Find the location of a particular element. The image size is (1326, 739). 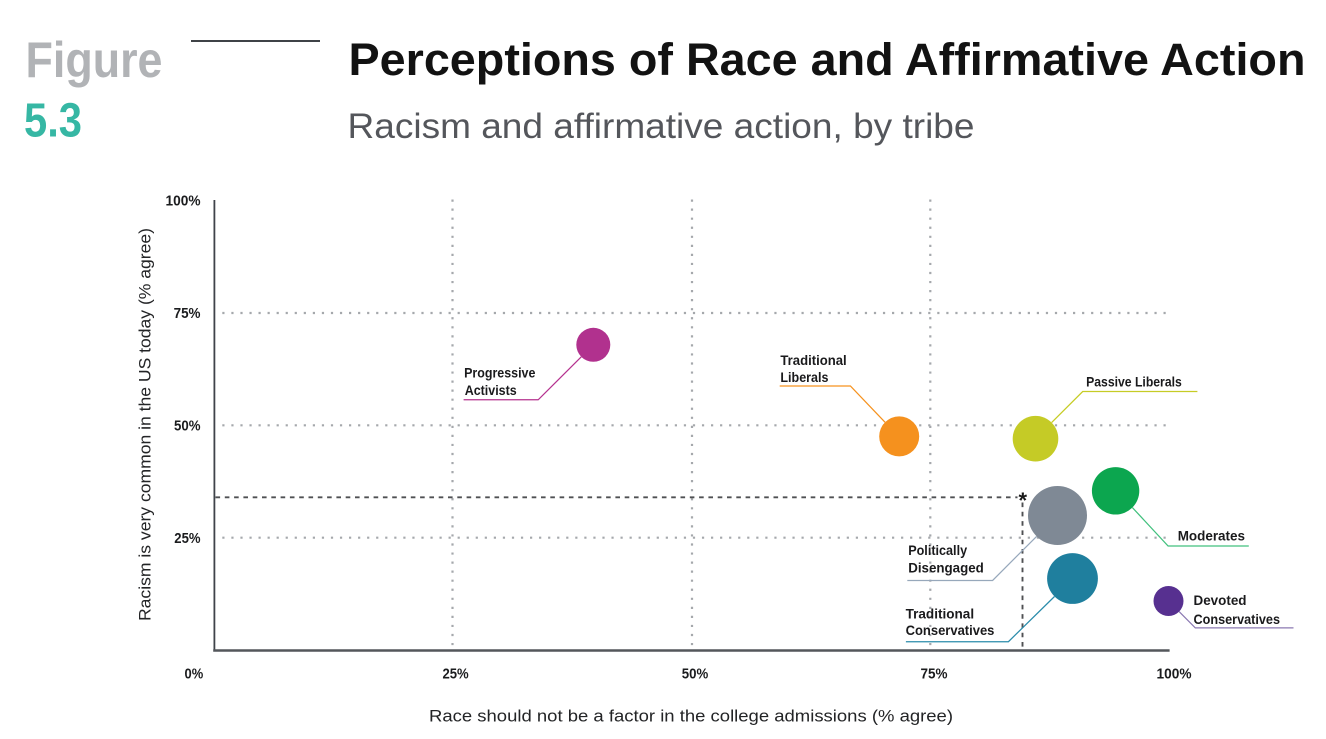

svg-text:Racism and affirmative action,: Racism and affirmative action, by tribe is located at coordinates (661, 126).